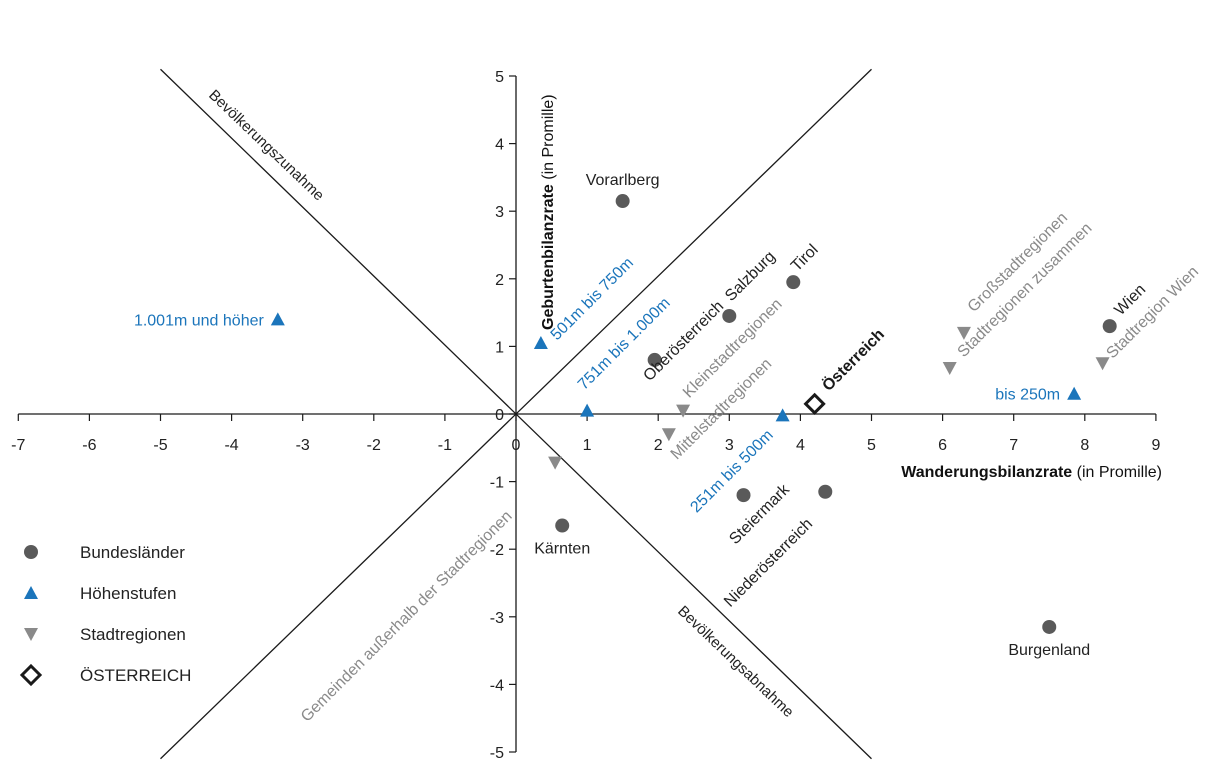 The height and width of the screenshot is (761, 1225). What do you see at coordinates (407, 617) in the screenshot?
I see `point-label-gemeinden-ausserhalb-der-stadtregionen: Gemeinden außerhalb der Stadtregionen` at bounding box center [407, 617].